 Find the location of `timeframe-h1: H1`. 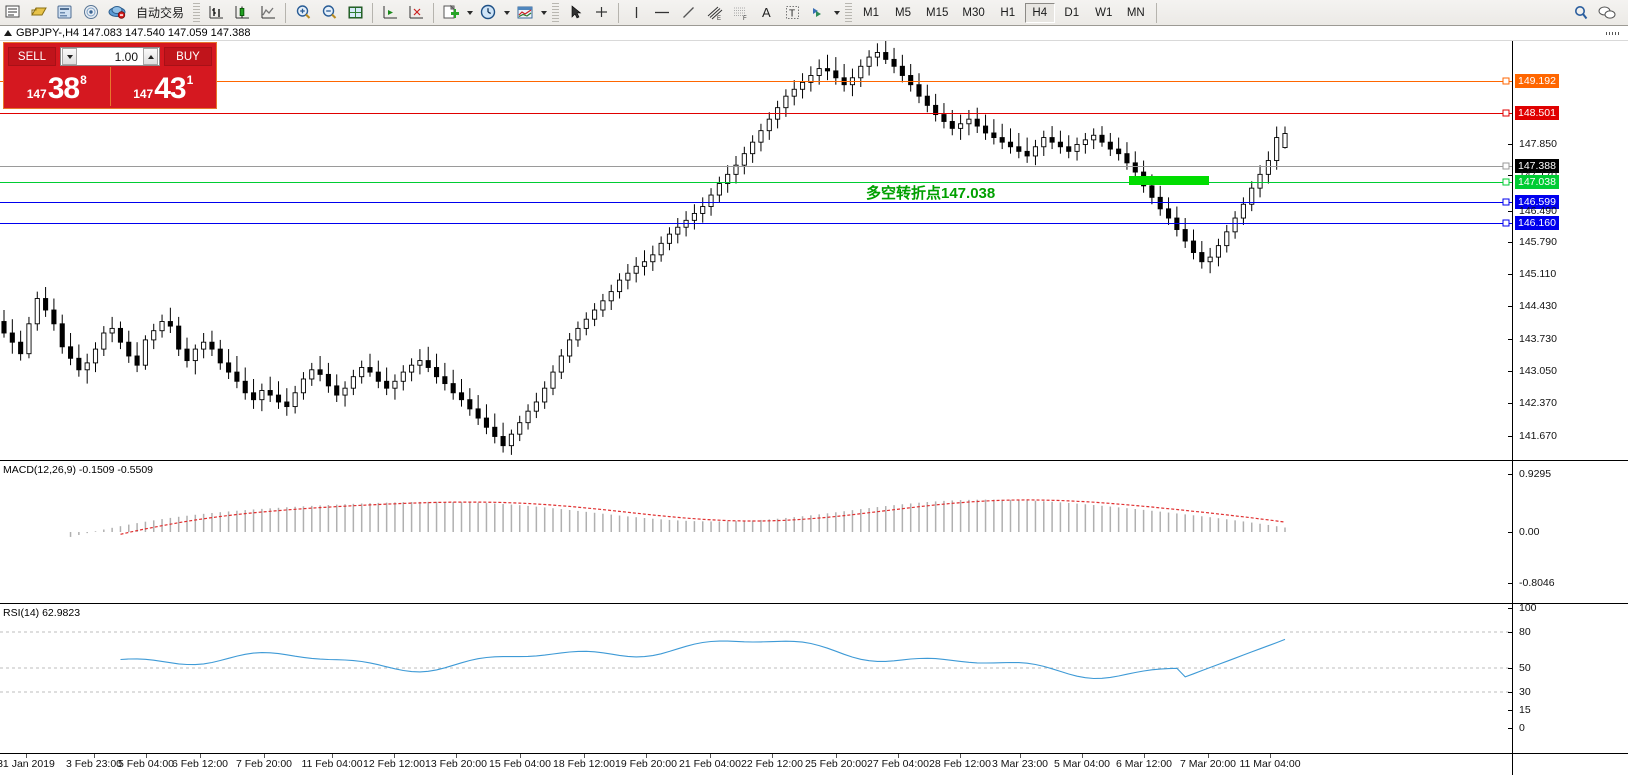

timeframe-h1: H1 is located at coordinates (1008, 12).